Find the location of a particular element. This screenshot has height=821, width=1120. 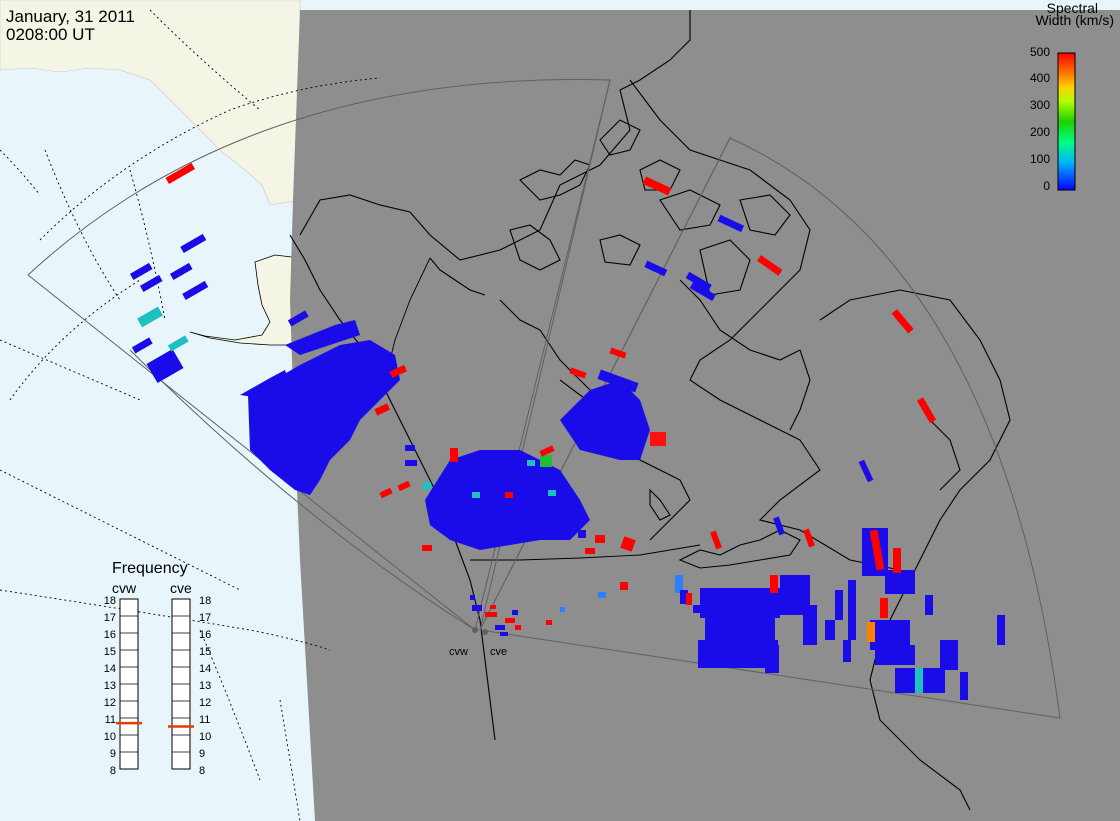

frequency-scale-label: 12 is located at coordinates (205, 703).